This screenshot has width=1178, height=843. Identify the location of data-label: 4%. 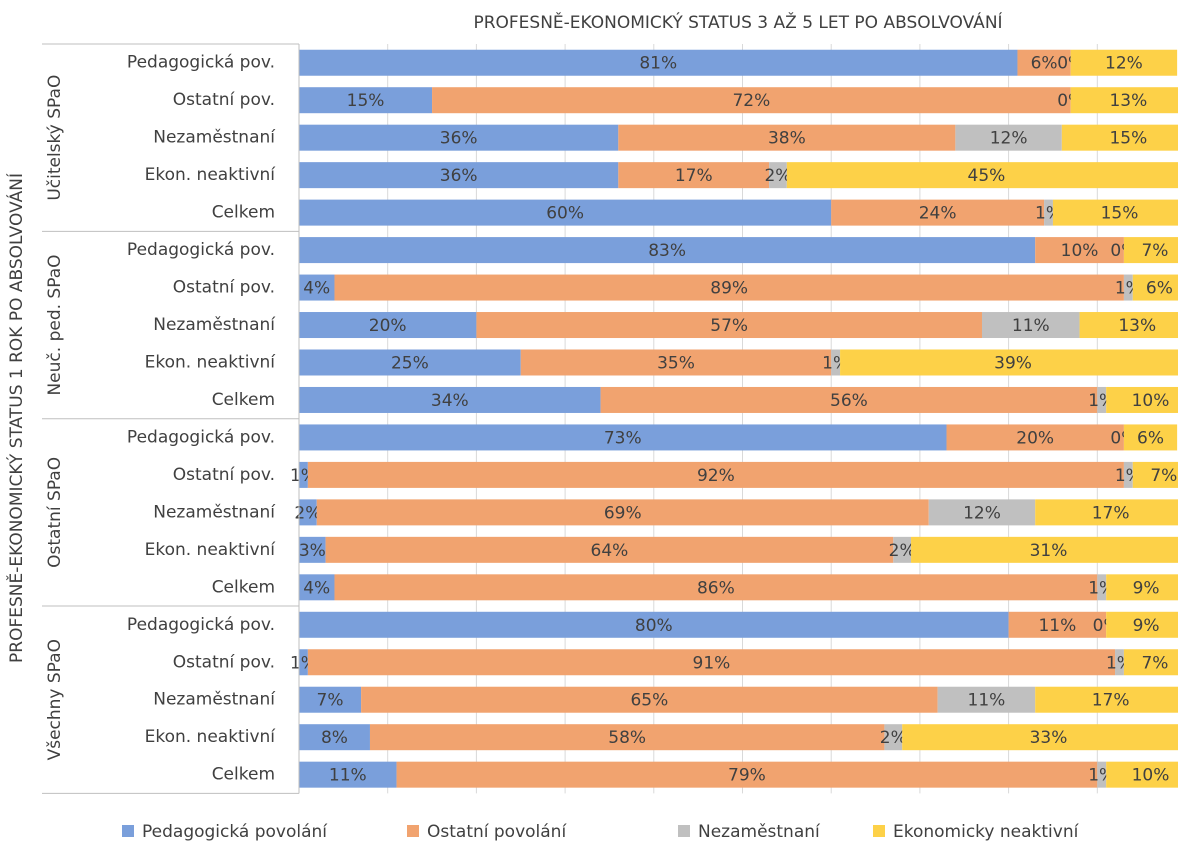
(316, 588).